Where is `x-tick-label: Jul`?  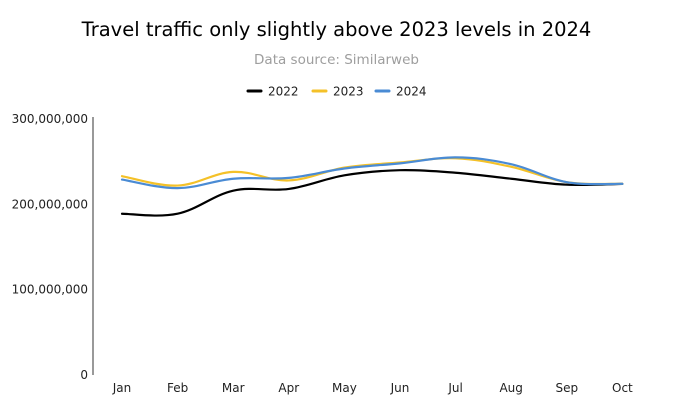 x-tick-label: Jul is located at coordinates (454, 388).